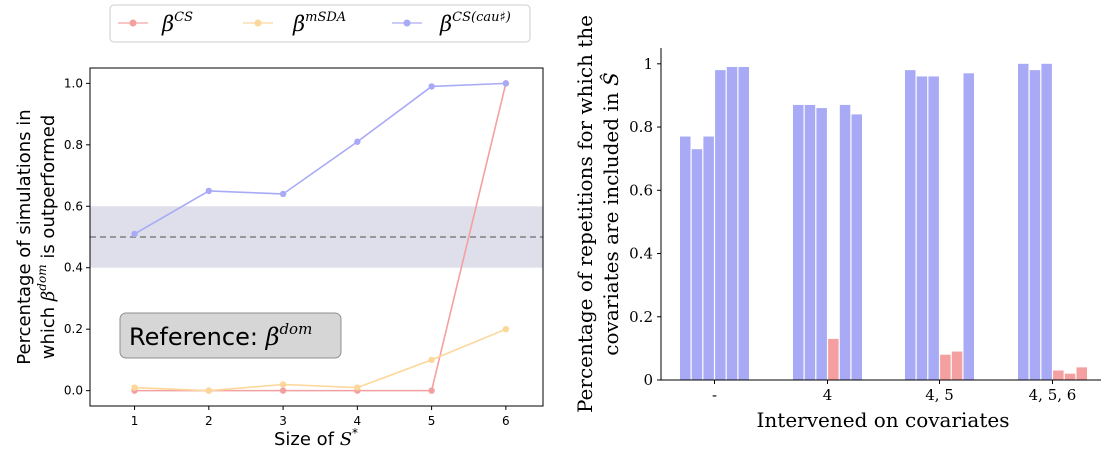  Describe the element at coordinates (73, 391) in the screenshot. I see `line-chart-y-tick-label: 0.0` at that location.